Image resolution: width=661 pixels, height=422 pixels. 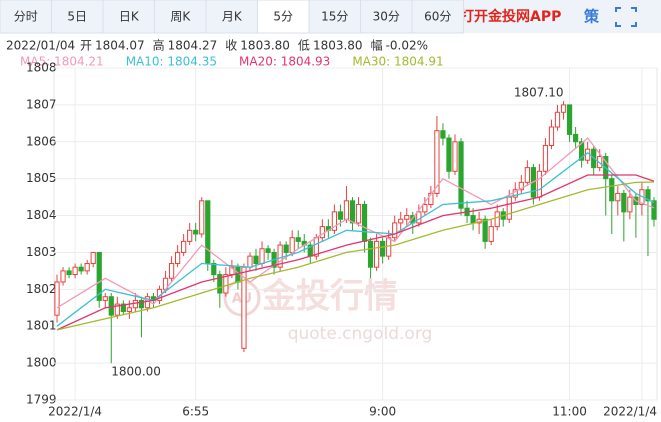 I want to click on info-label: 幅, so click(x=377, y=45).